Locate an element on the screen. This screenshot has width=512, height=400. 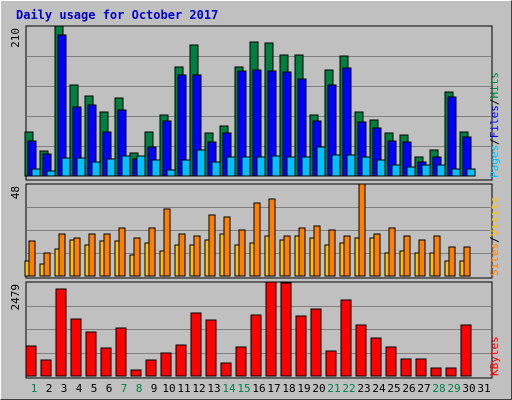
legend-pages: Pages is located at coordinates (494, 161).